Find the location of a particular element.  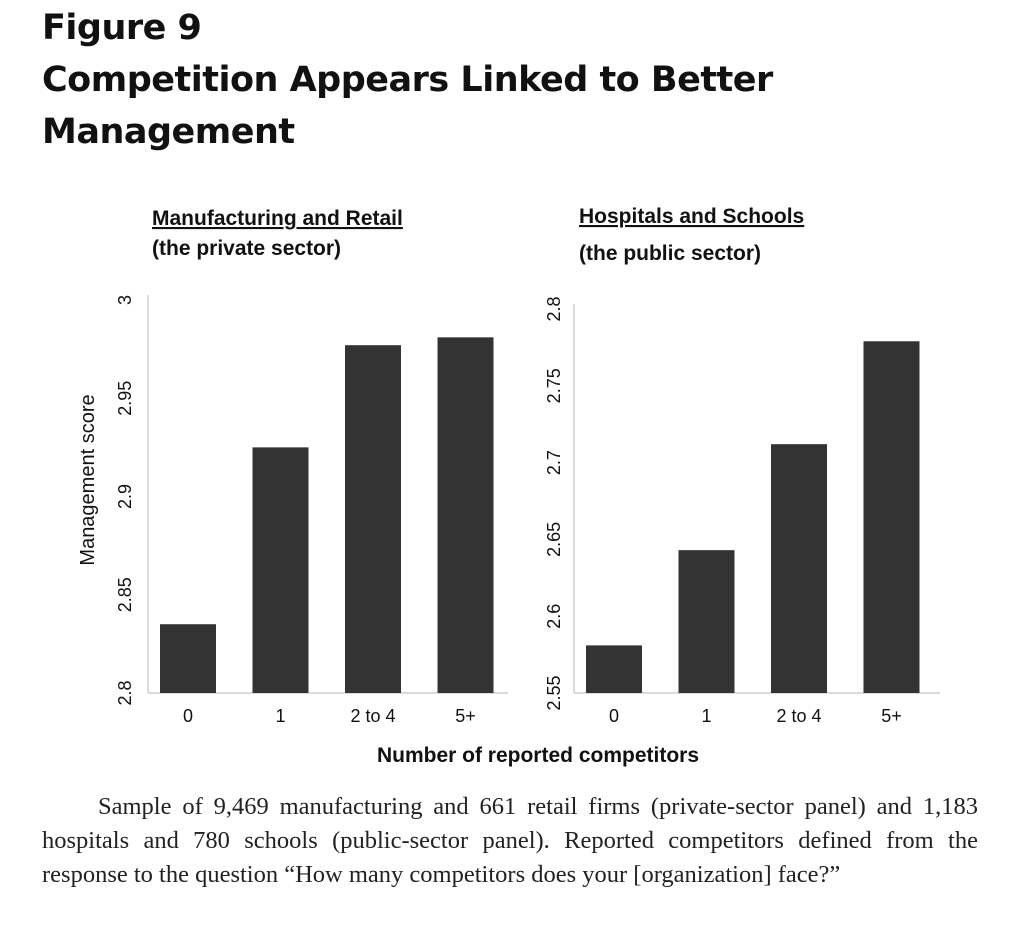

figure-title-line2: Management is located at coordinates (168, 132).